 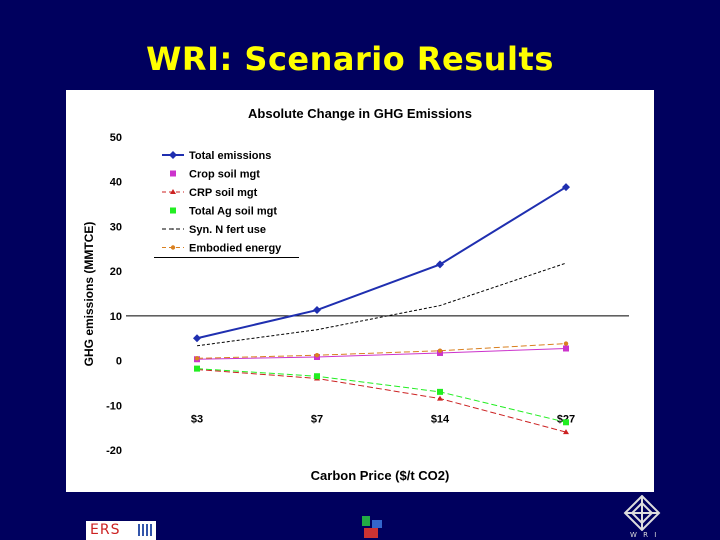 What do you see at coordinates (121, 530) in the screenshot?
I see `ers-logo-icon: ERS` at bounding box center [121, 530].